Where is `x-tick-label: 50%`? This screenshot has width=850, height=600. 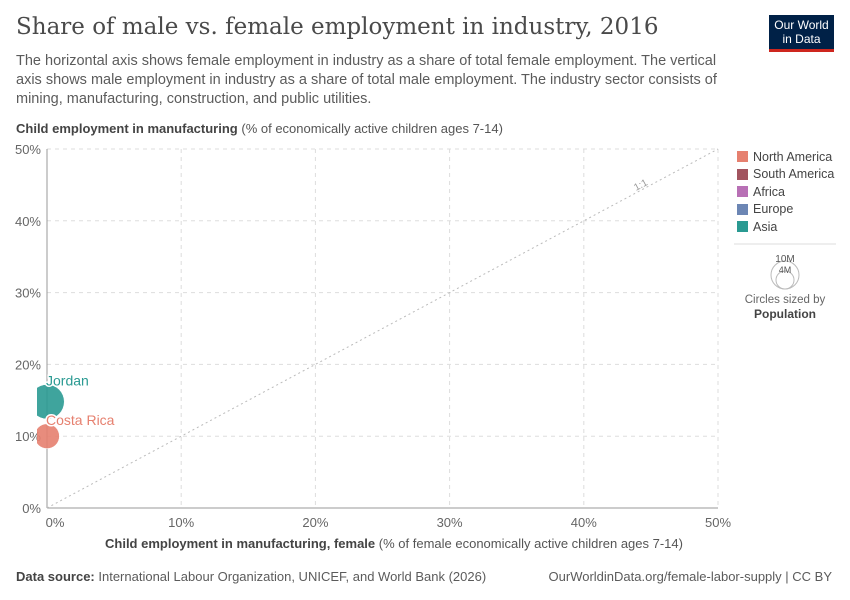 x-tick-label: 50% is located at coordinates (718, 522).